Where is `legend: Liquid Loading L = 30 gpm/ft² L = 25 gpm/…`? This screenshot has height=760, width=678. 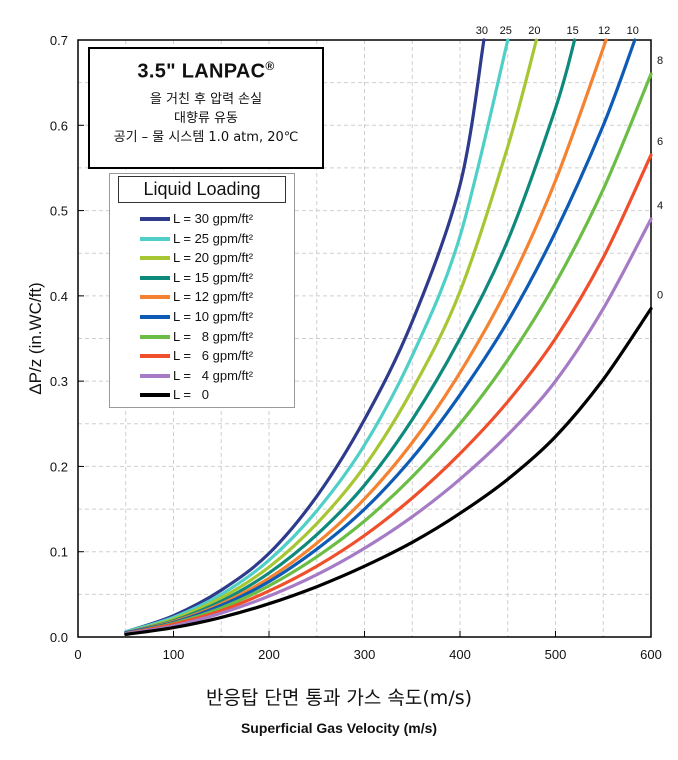 legend: Liquid Loading L = 30 gpm/ft² L = 25 gpm/… is located at coordinates (202, 290).